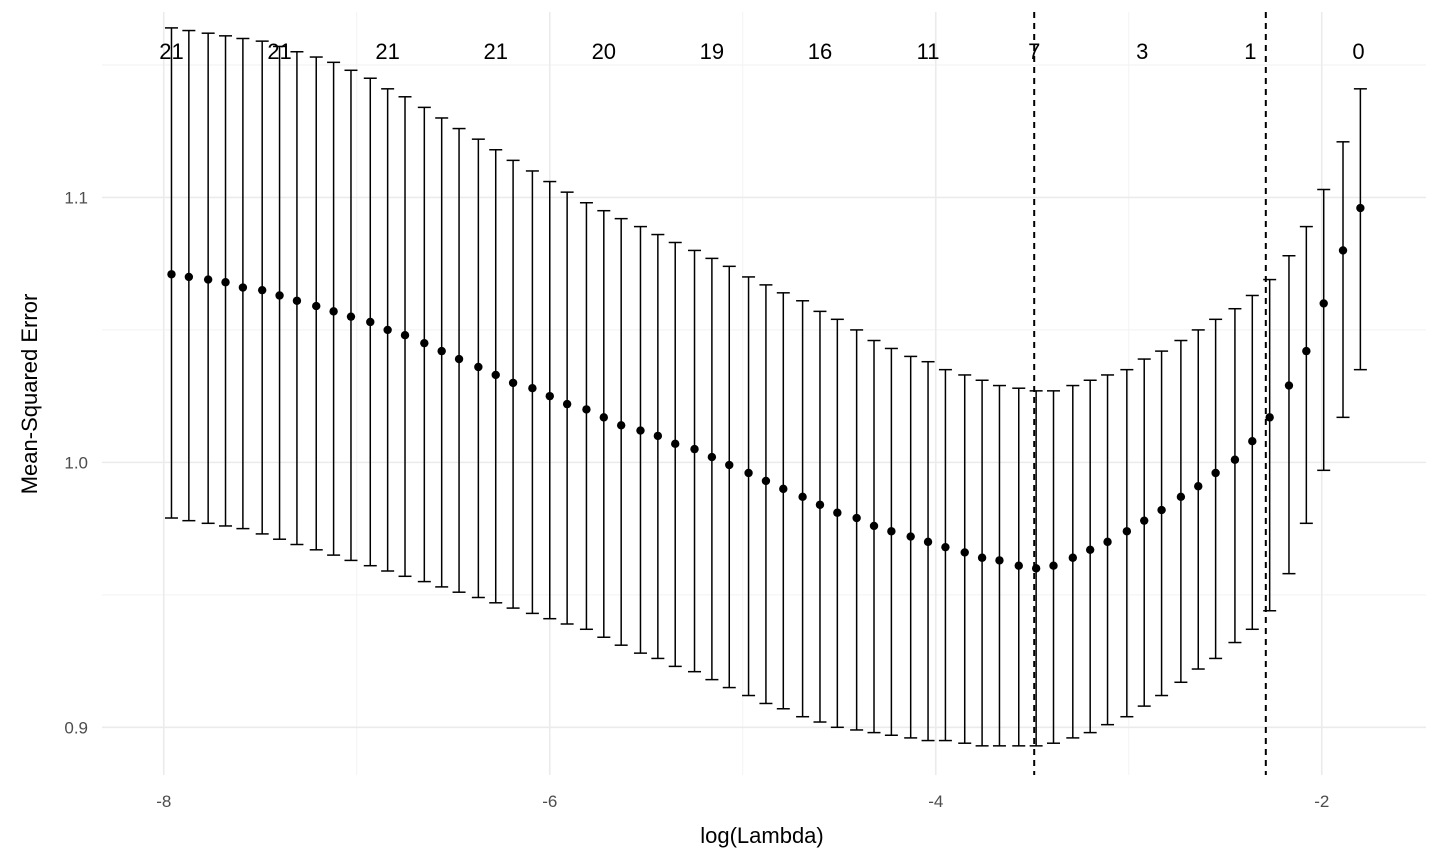  I want to click on x-tick-label: -2, so click(1321, 801).